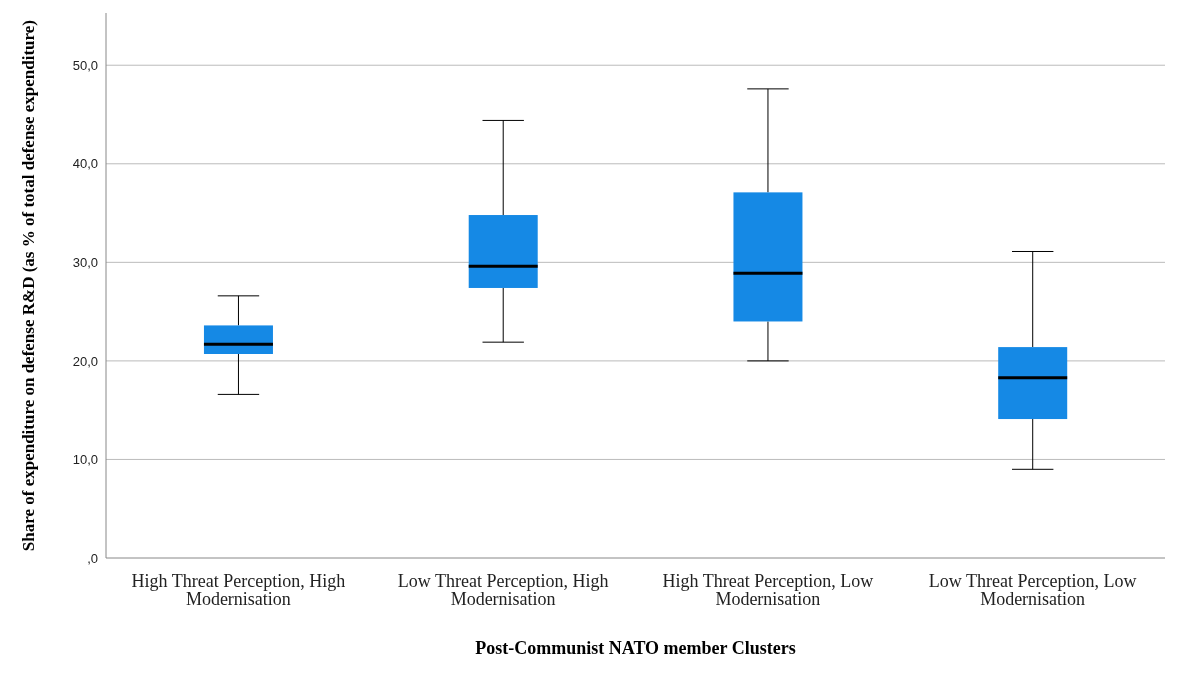  What do you see at coordinates (85, 460) in the screenshot?
I see `y-tick-label: 10,0` at bounding box center [85, 460].